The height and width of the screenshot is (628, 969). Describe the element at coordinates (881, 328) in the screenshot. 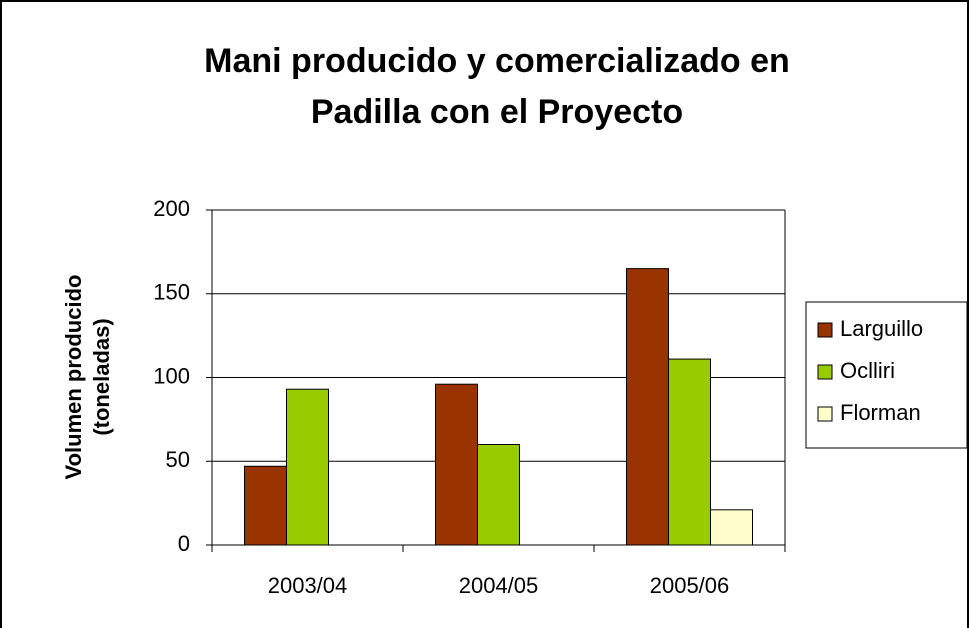

I see `legend-label: Larguillo` at that location.